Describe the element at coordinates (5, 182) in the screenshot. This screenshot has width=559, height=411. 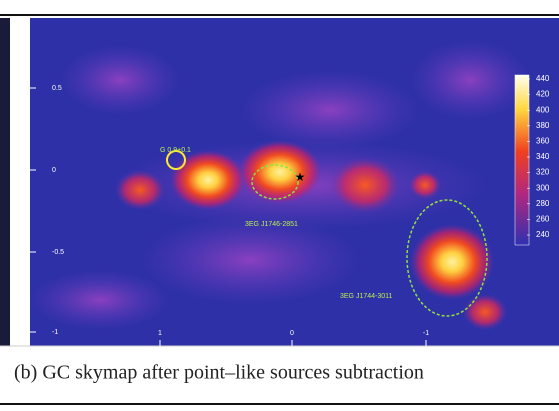
I see `left-strip` at that location.